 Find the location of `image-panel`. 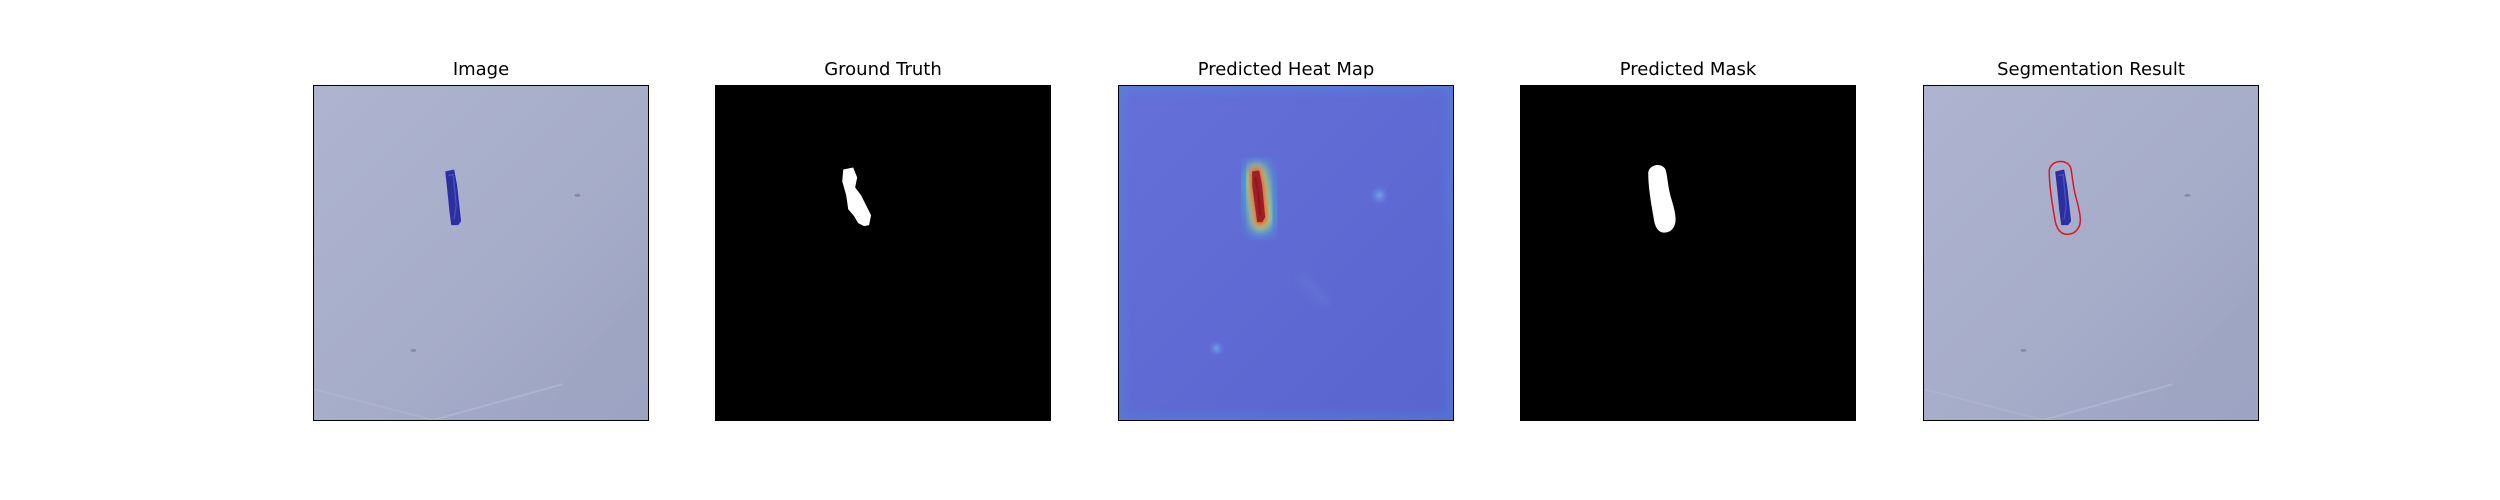

image-panel is located at coordinates (481, 253).